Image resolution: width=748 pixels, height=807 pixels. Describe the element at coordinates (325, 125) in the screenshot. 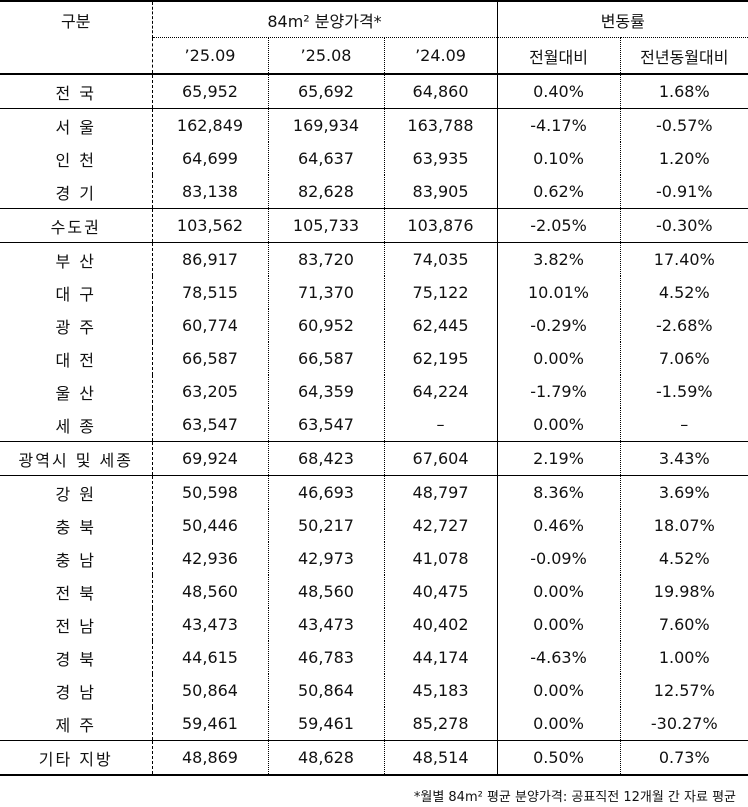

I see `cell-v2: 169,934` at that location.